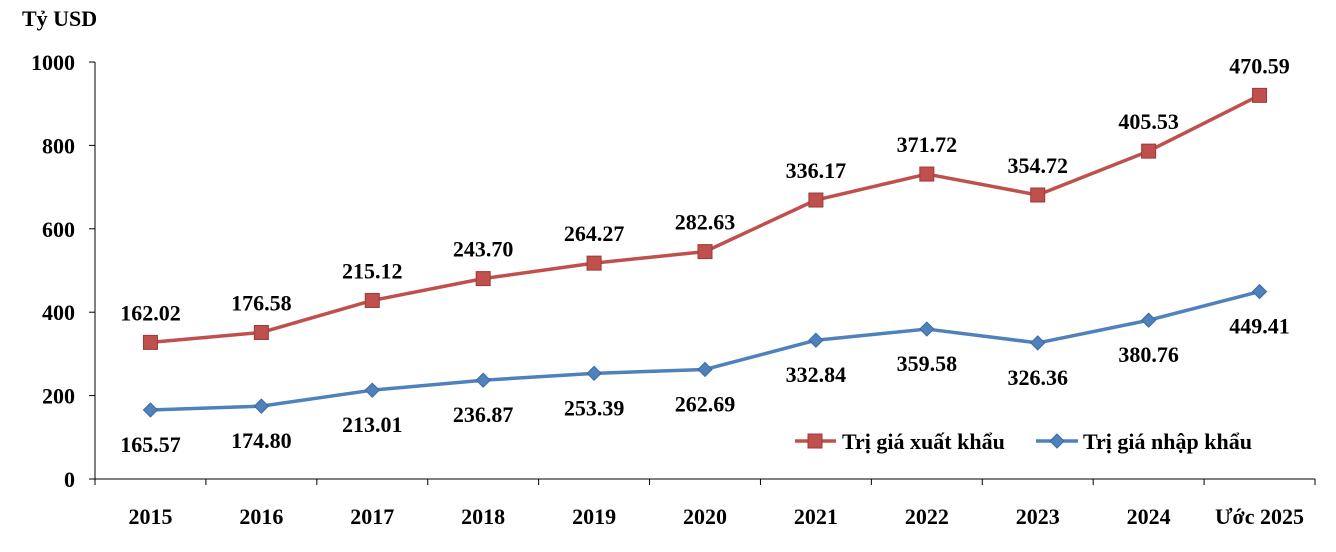 This screenshot has width=1336, height=552. I want to click on y-axis: 0 200 400 600 800 1000, so click(63, 271).